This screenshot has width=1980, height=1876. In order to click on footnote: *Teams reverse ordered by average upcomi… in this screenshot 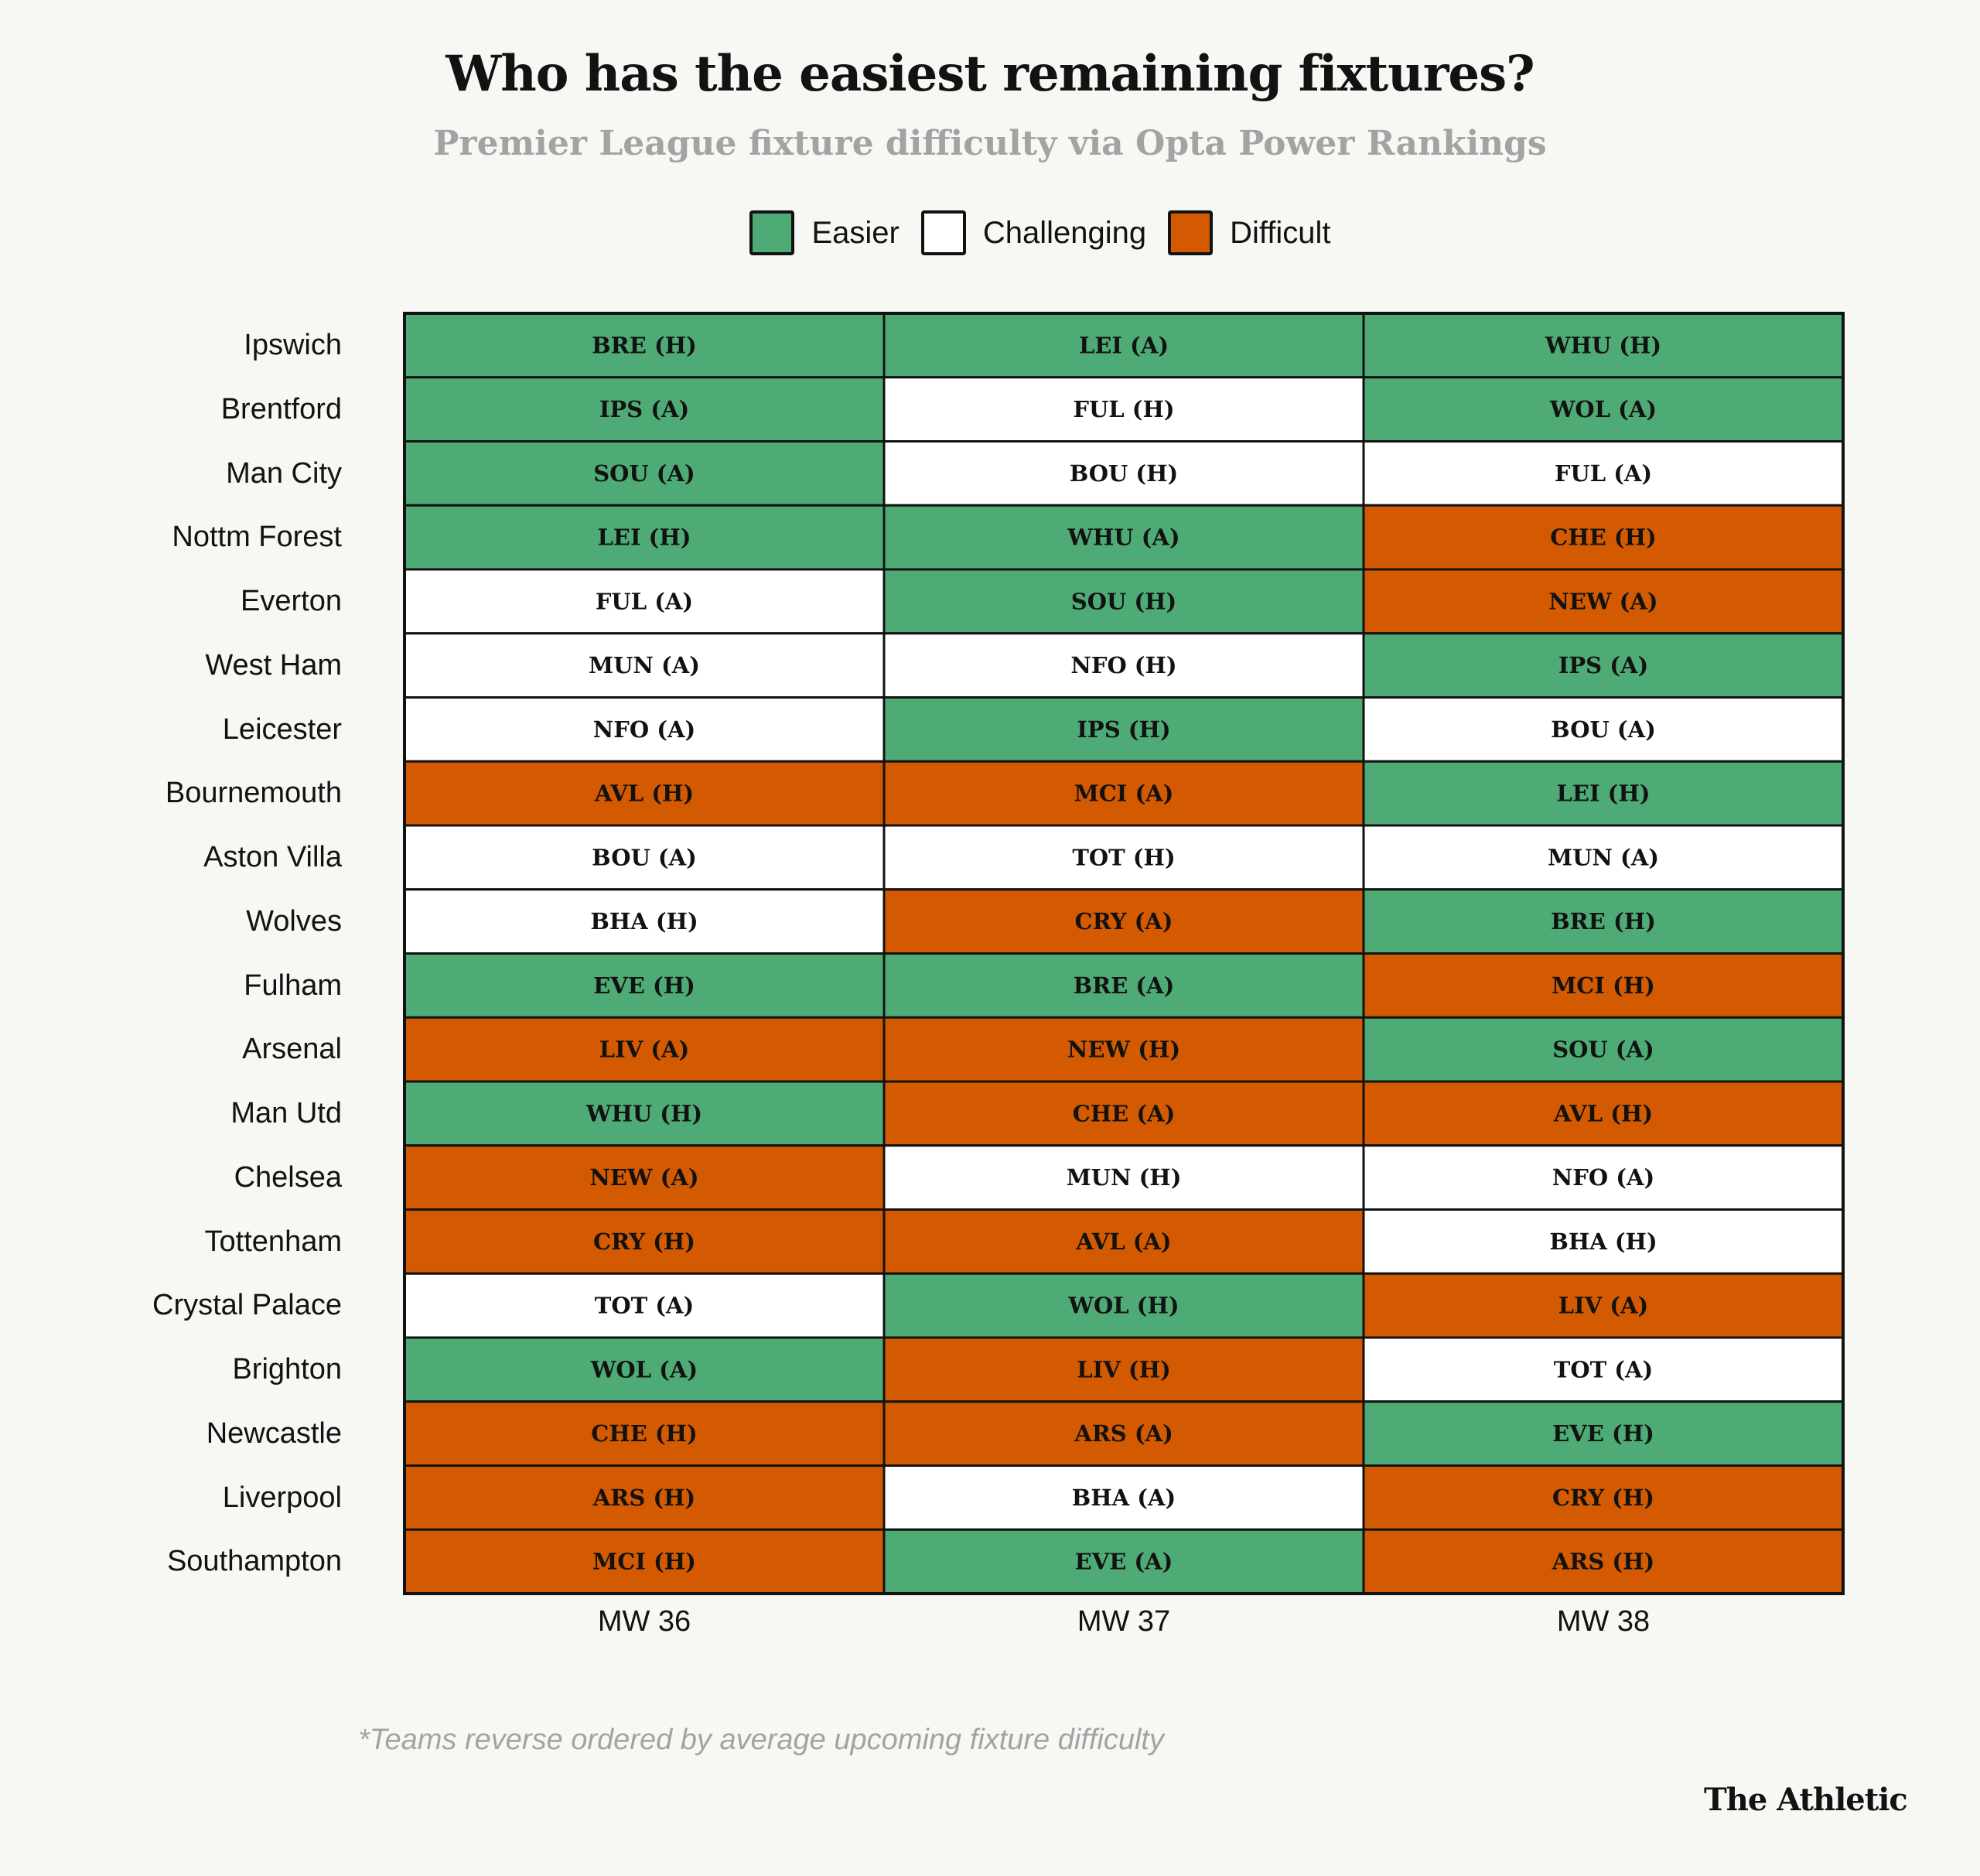, I will do `click(761, 1740)`.